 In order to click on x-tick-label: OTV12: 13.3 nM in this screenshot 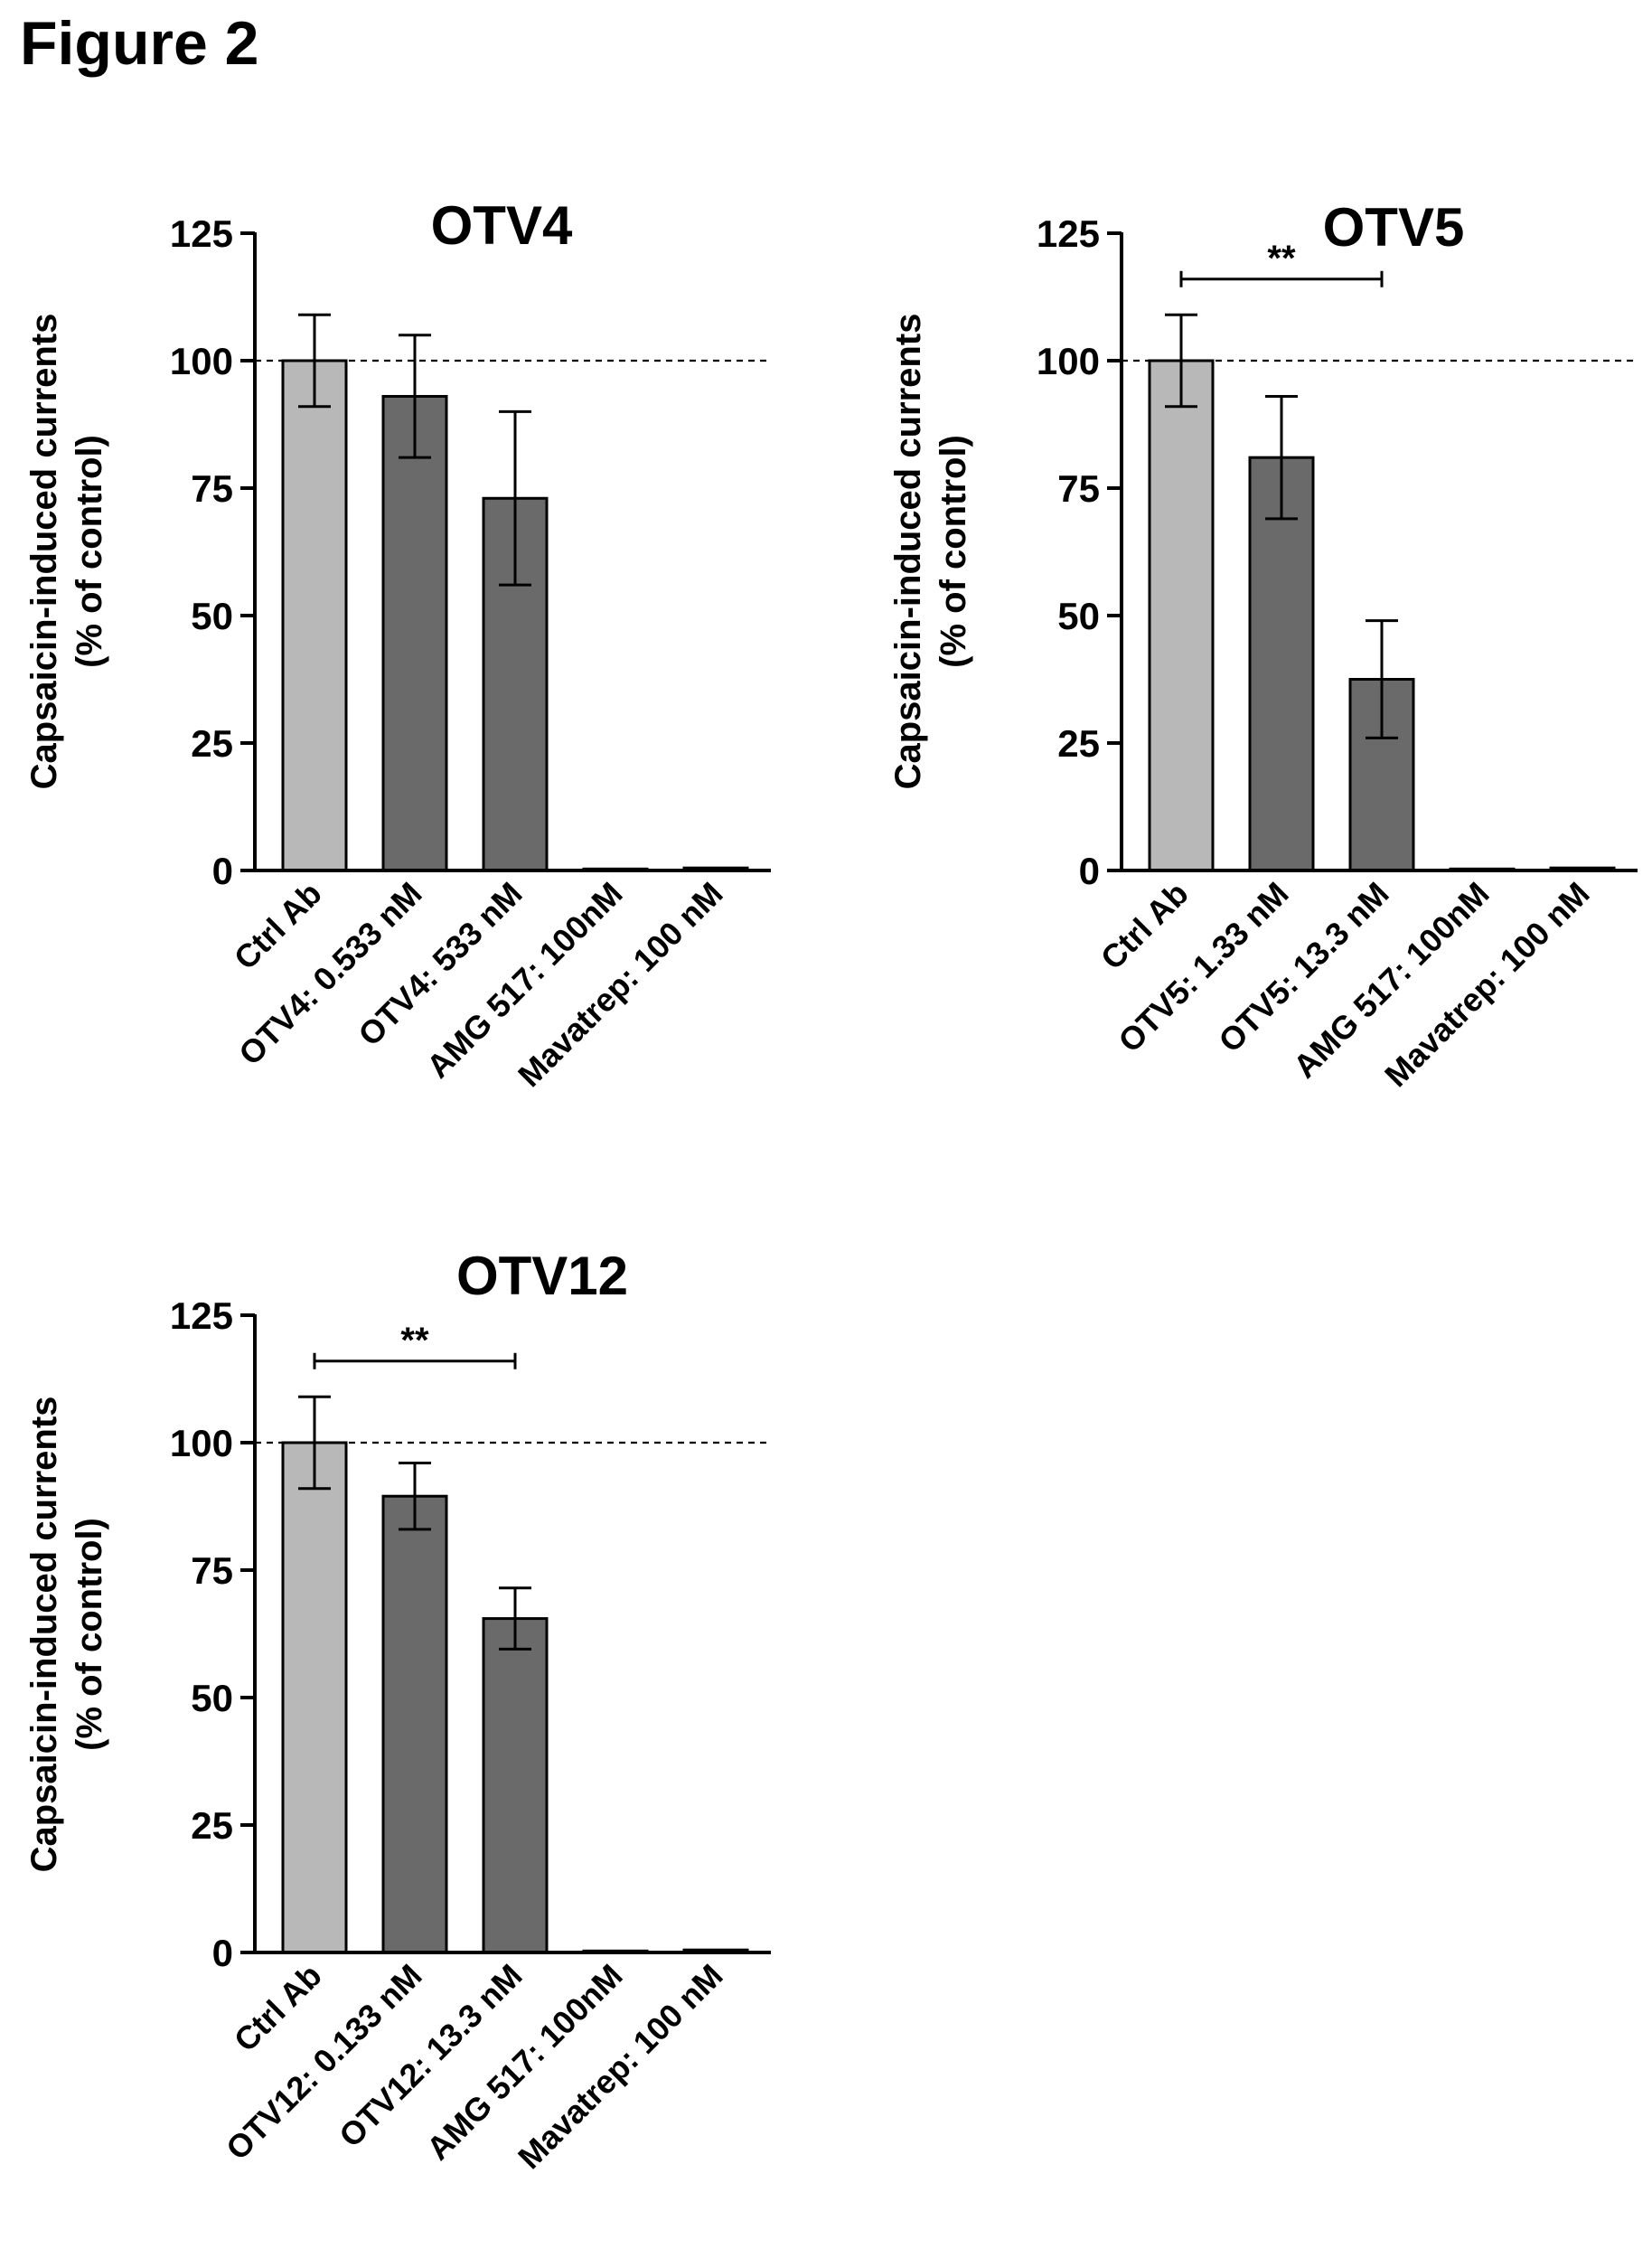, I will do `click(431, 2056)`.